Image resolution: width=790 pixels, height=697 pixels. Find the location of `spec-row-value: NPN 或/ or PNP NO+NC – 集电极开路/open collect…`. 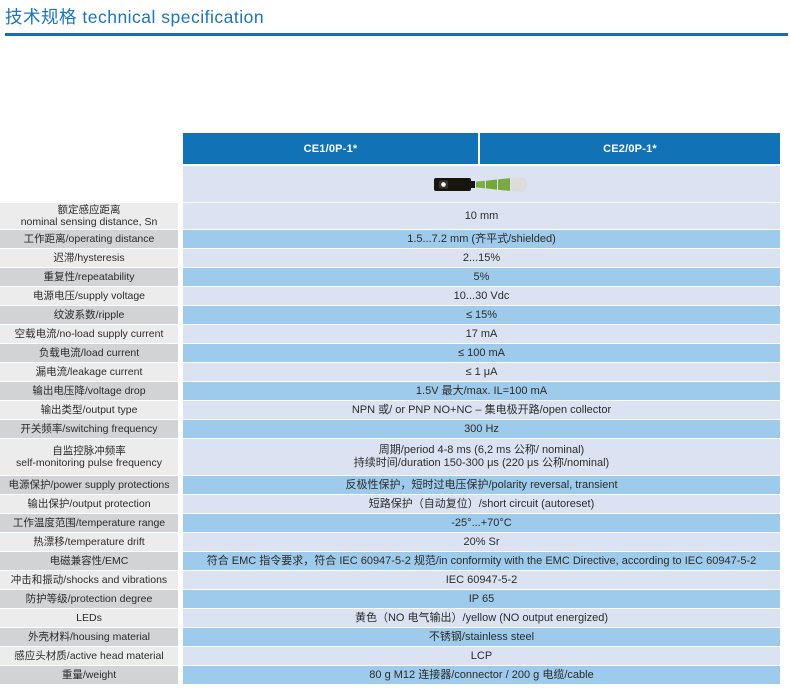

spec-row-value: NPN 或/ or PNP NO+NC – 集电极开路/open collect… is located at coordinates (481, 410).